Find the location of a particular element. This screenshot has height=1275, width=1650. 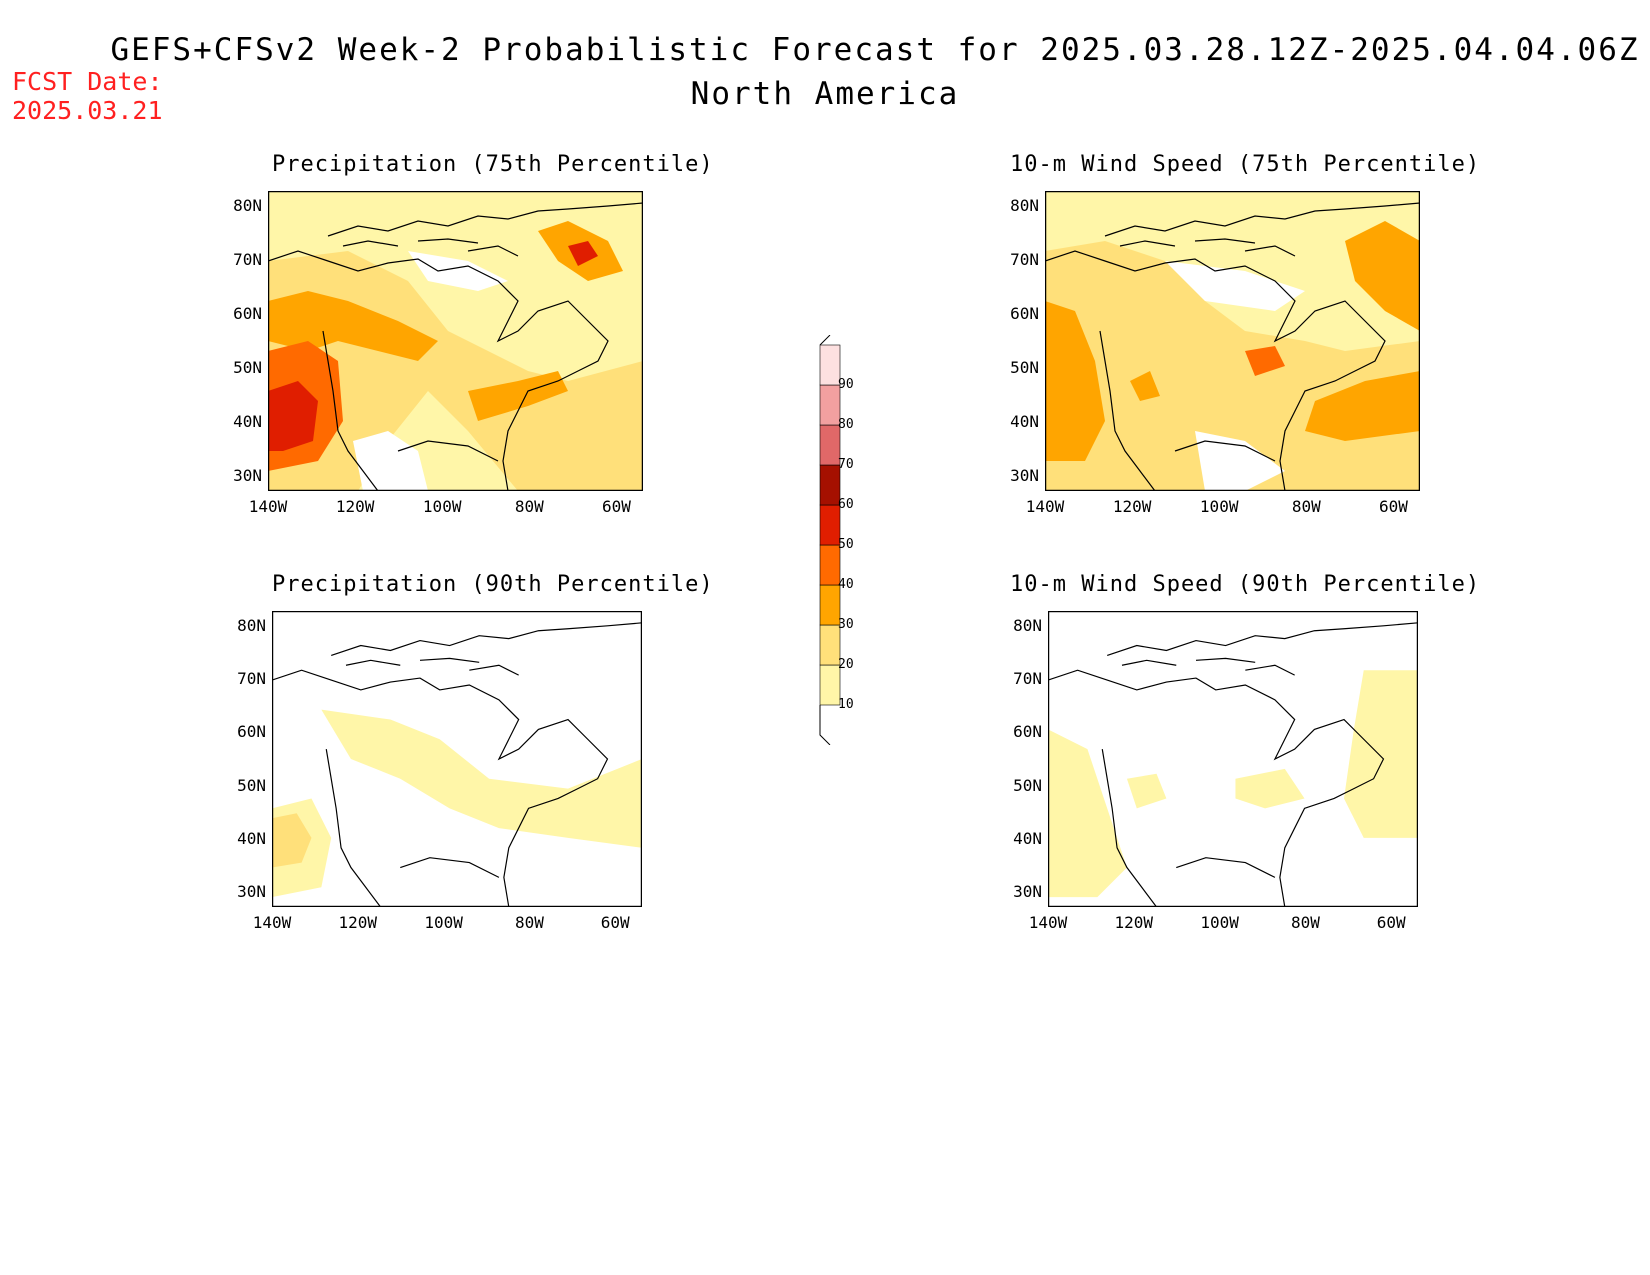

lon-tick-0-3: 80W is located at coordinates (529, 506).